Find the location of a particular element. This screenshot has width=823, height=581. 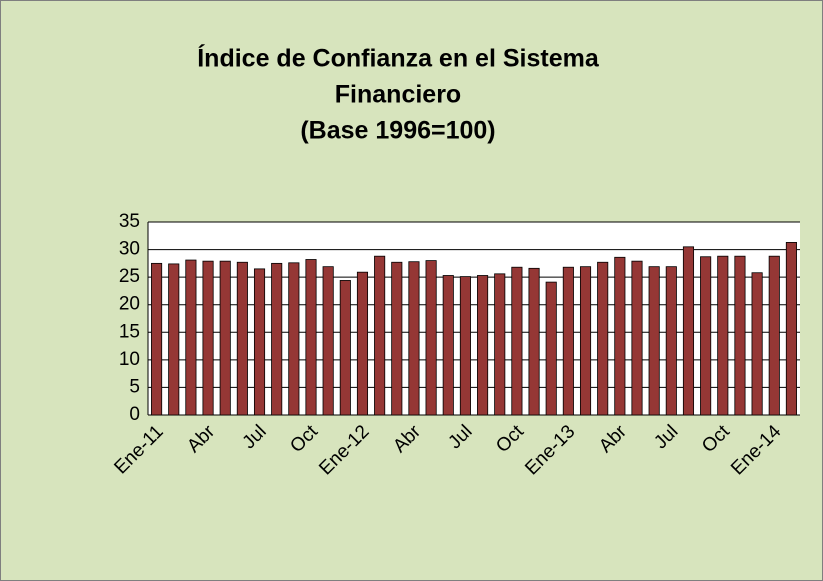

y-tick-label: 20 is located at coordinates (129, 304).